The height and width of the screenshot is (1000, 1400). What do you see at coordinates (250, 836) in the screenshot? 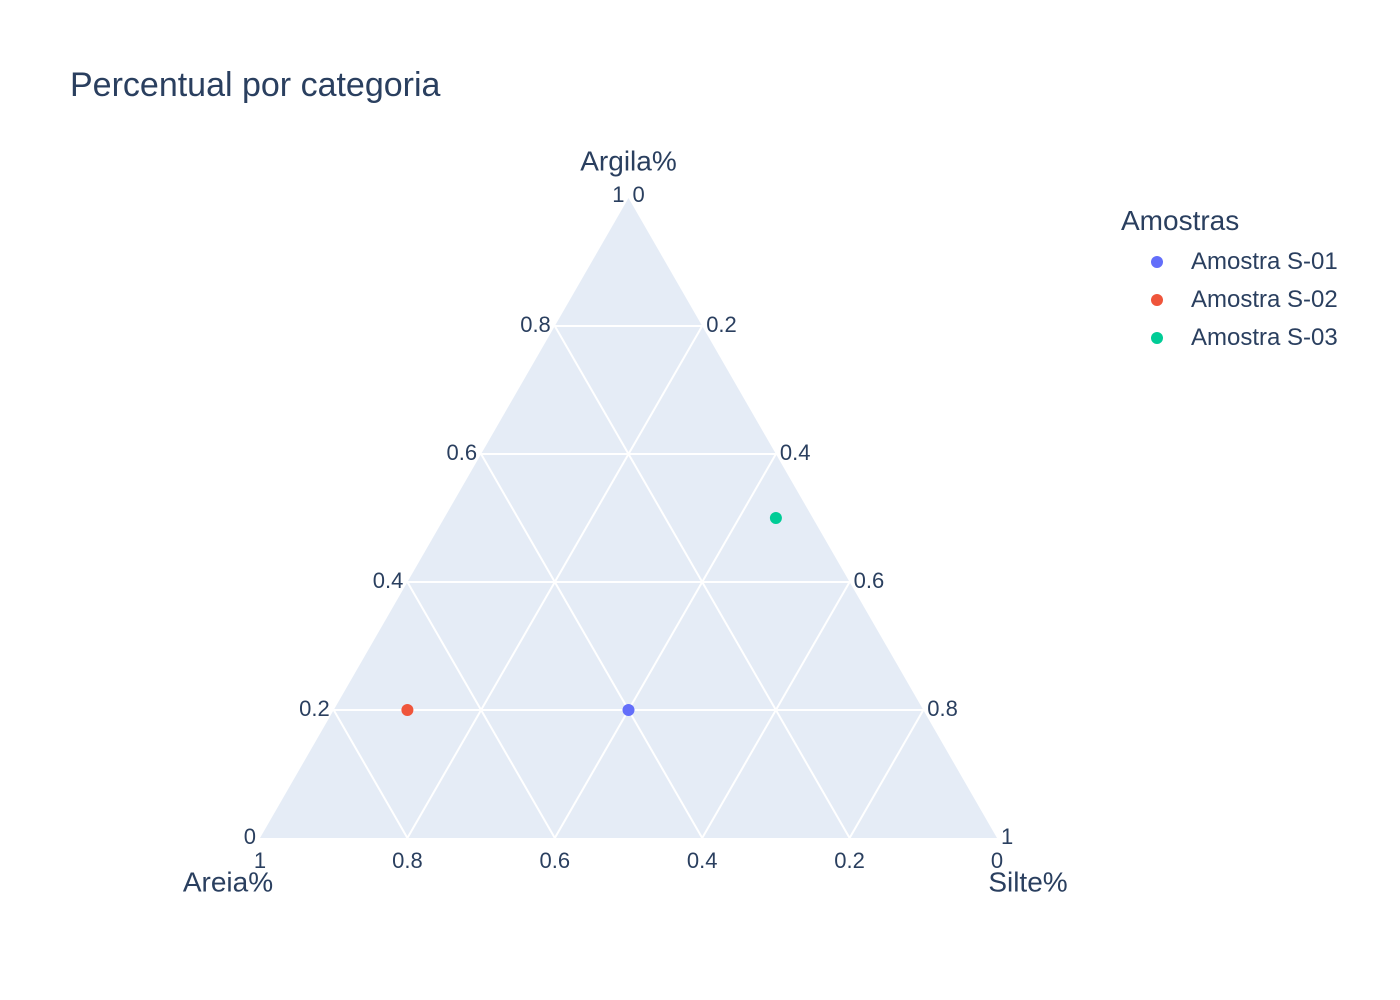
I see `tick-label-argila: 0` at bounding box center [250, 836].